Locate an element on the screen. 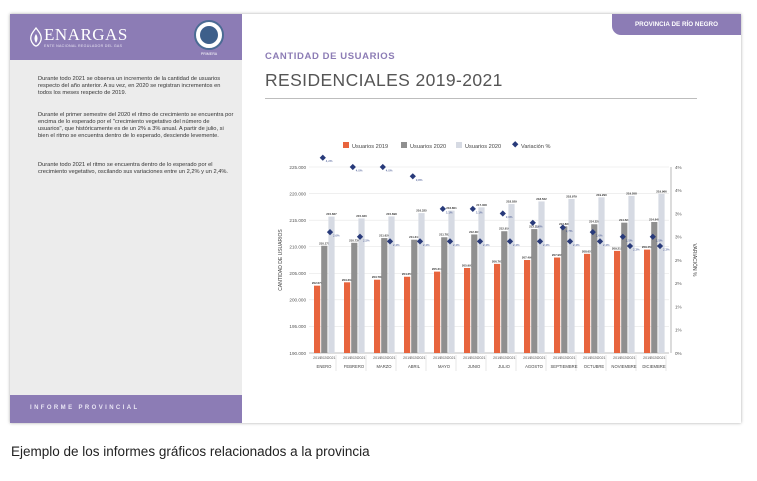 This screenshot has width=757, height=481. y2-tick-label: 2% is located at coordinates (678, 283).